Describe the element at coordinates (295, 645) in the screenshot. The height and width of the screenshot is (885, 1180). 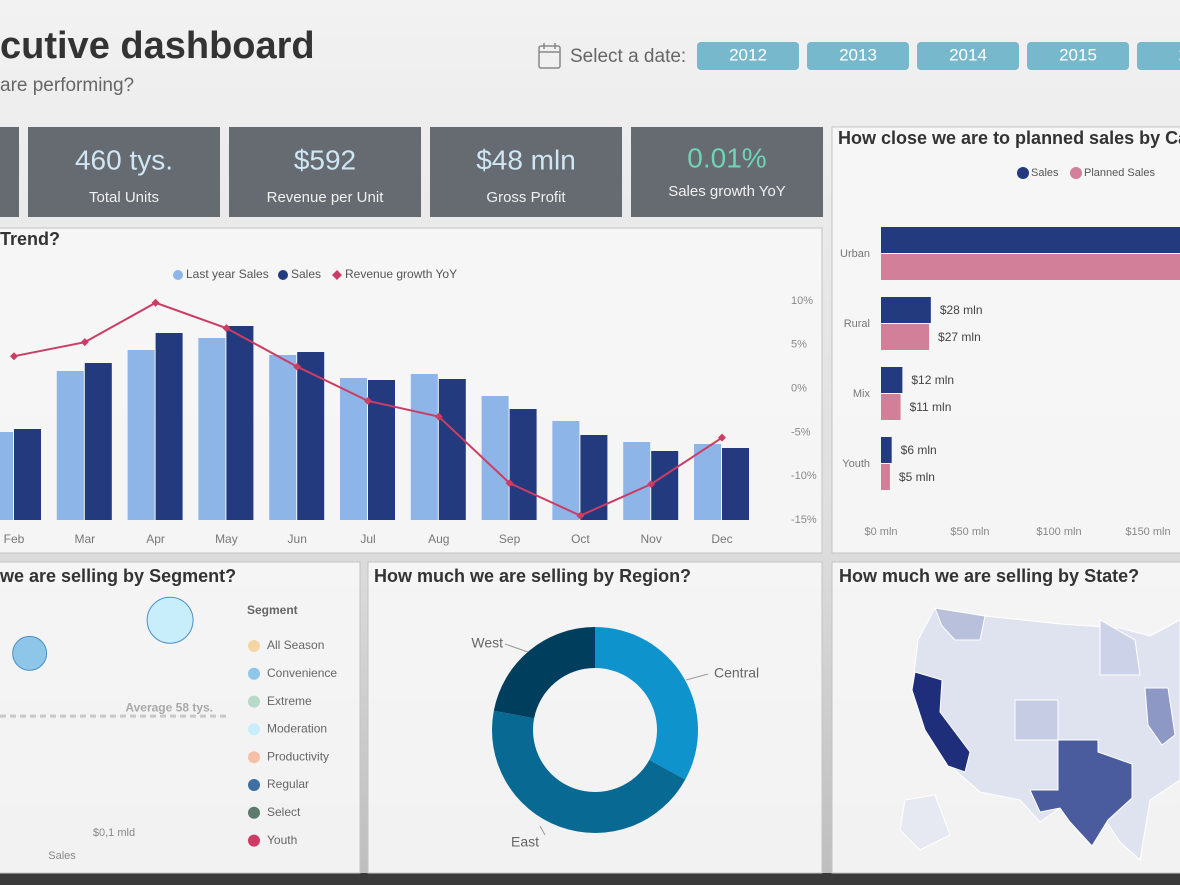
I see `legend-label: All Season` at that location.